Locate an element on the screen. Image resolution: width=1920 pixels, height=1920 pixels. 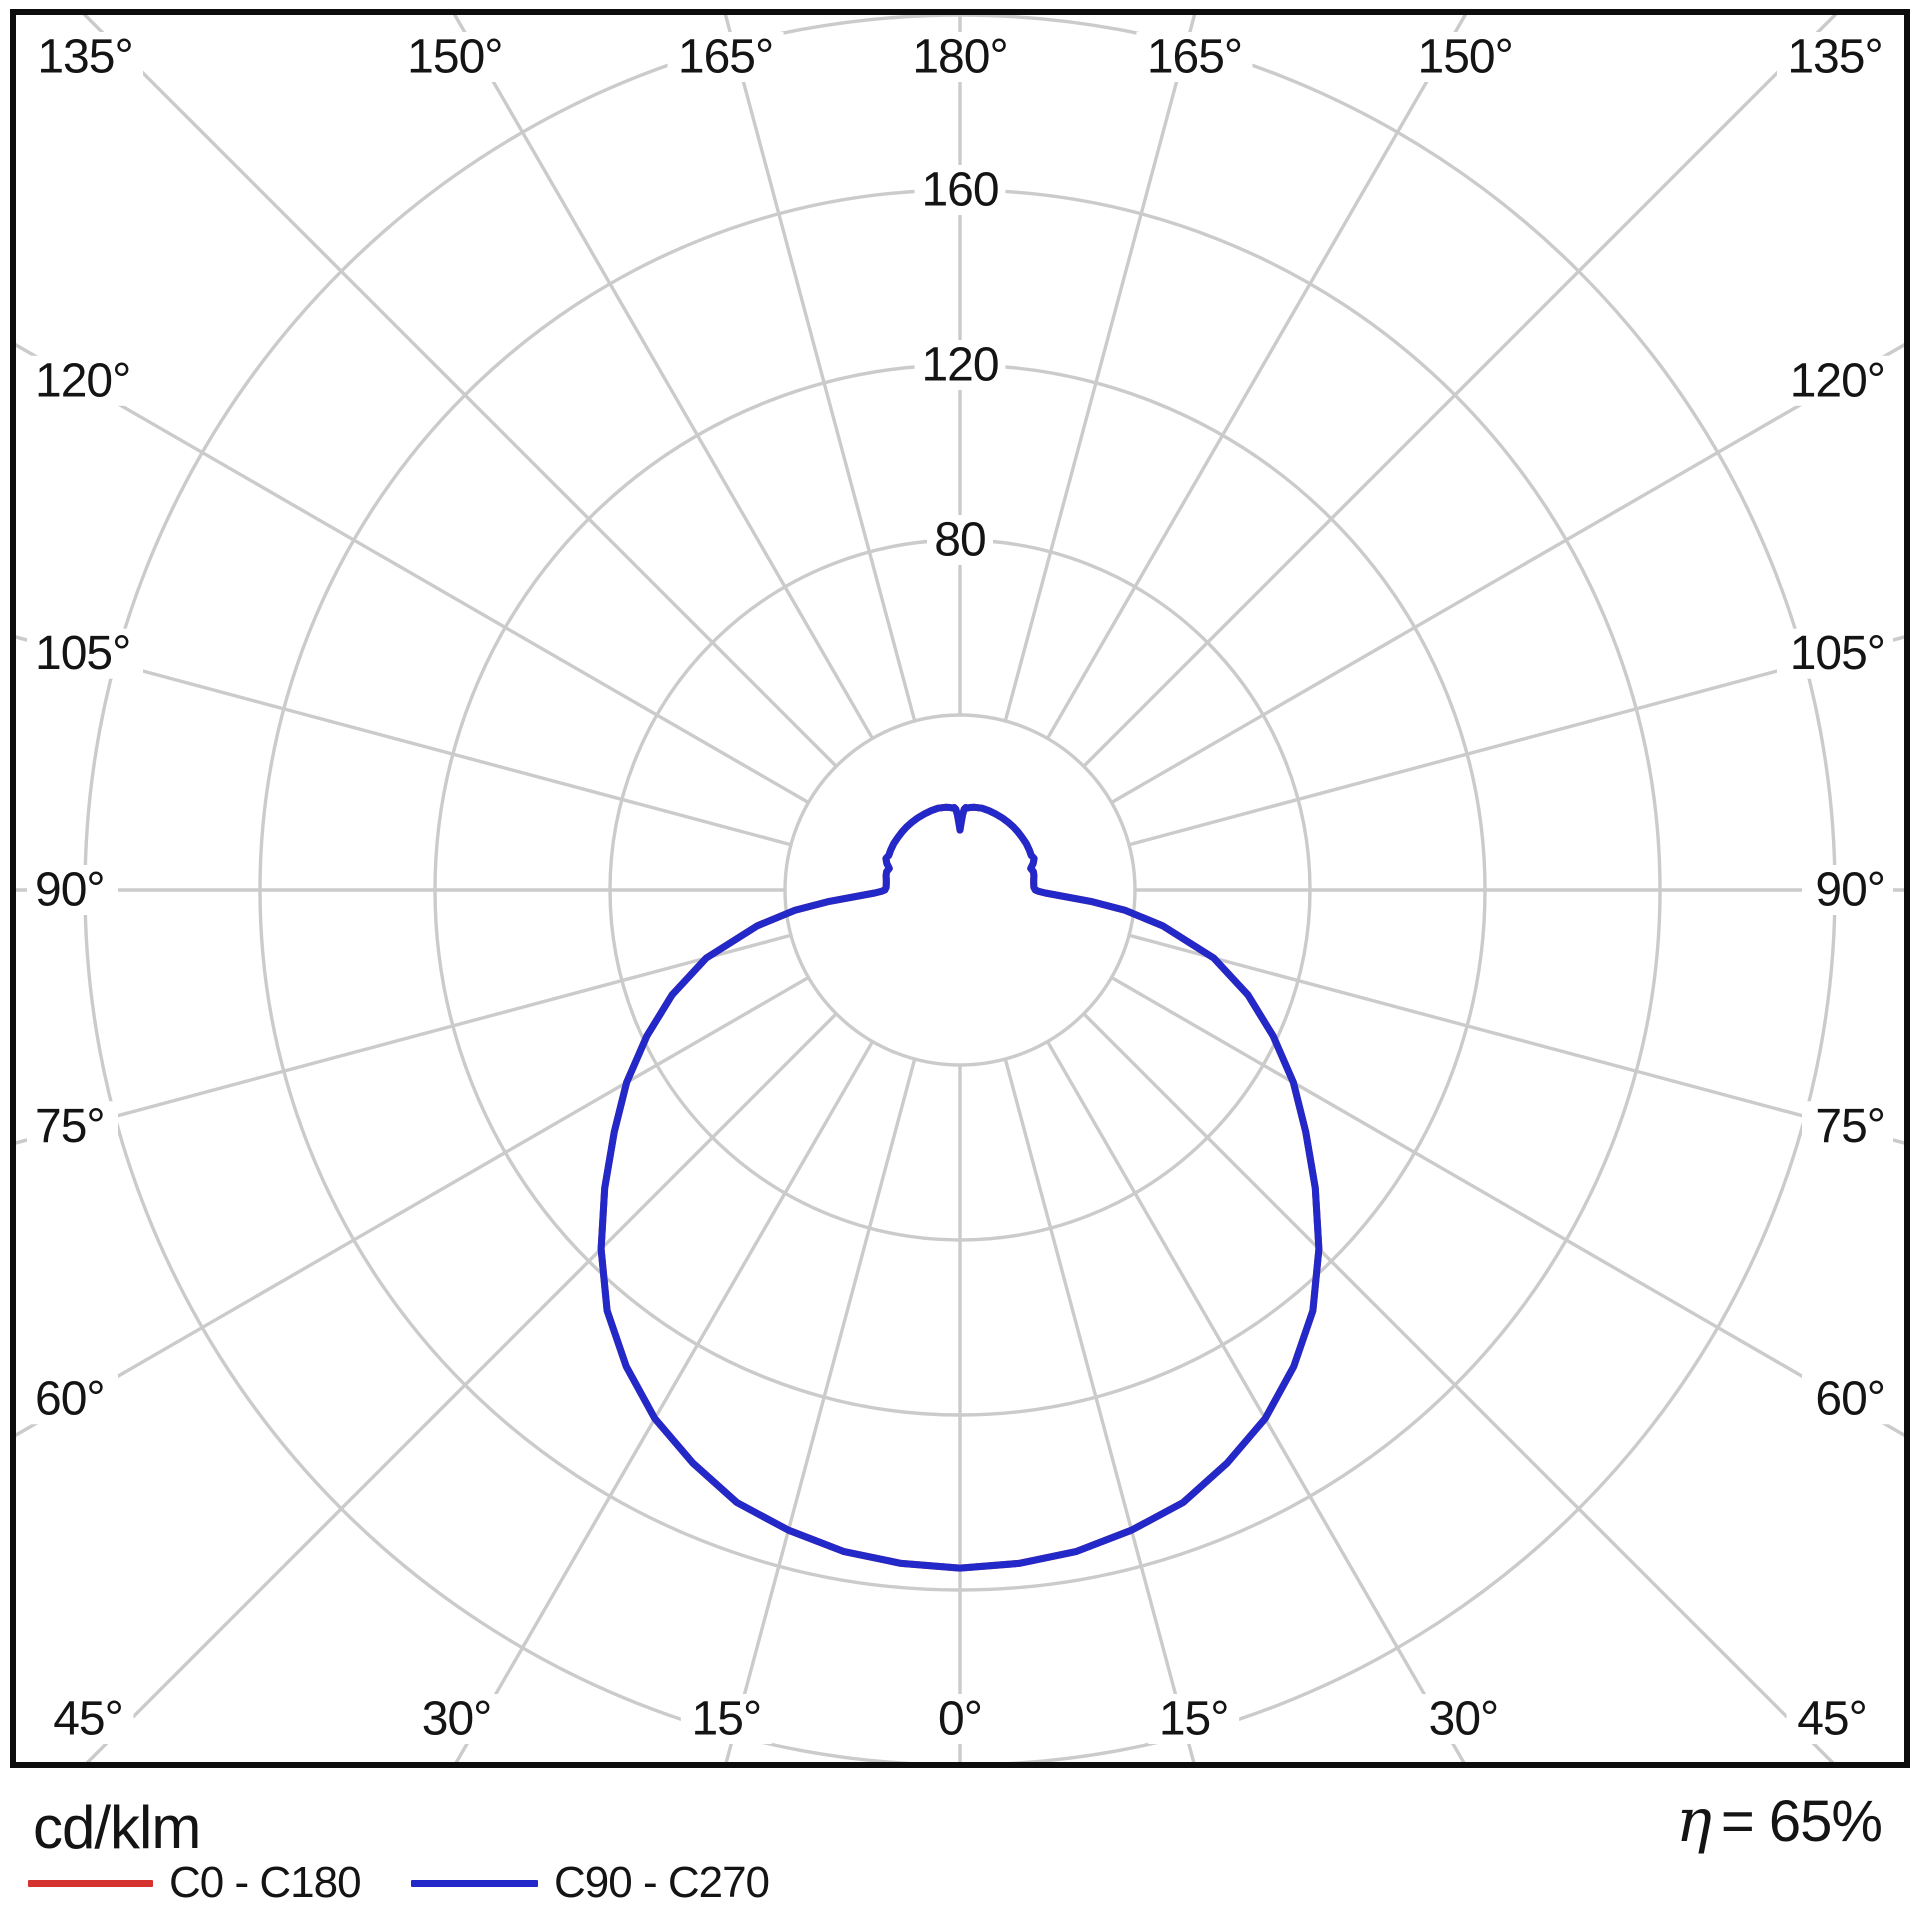
gamma-label: 0° is located at coordinates (960, 1719).